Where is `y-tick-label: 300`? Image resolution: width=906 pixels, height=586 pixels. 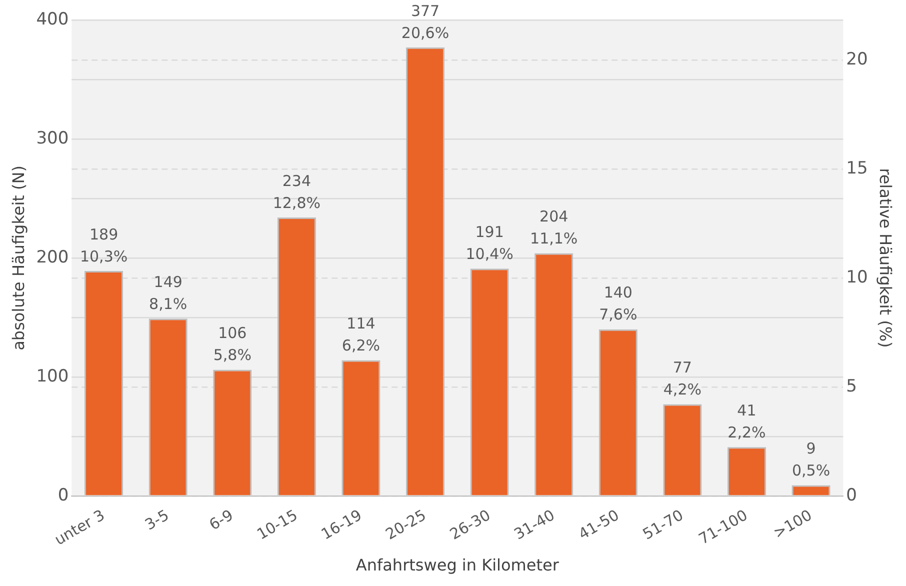 y-tick-label: 300 is located at coordinates (52, 138).